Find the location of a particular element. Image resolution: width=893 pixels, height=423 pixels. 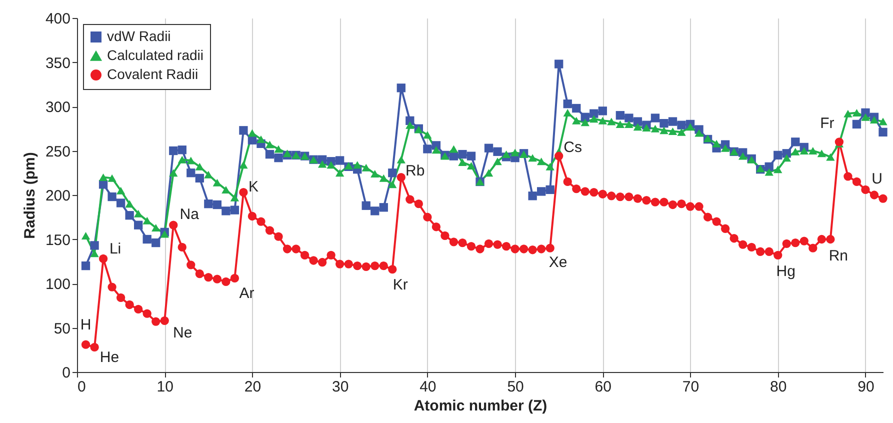

y-tick-label: 50 is located at coordinates (62, 329).